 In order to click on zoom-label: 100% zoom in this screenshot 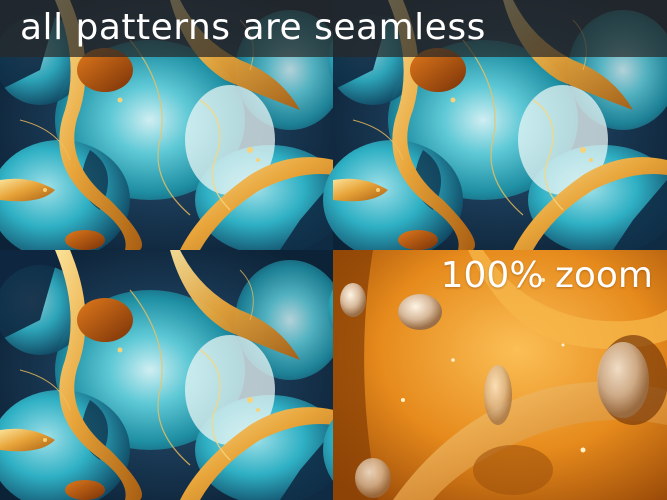, I will do `click(546, 275)`.